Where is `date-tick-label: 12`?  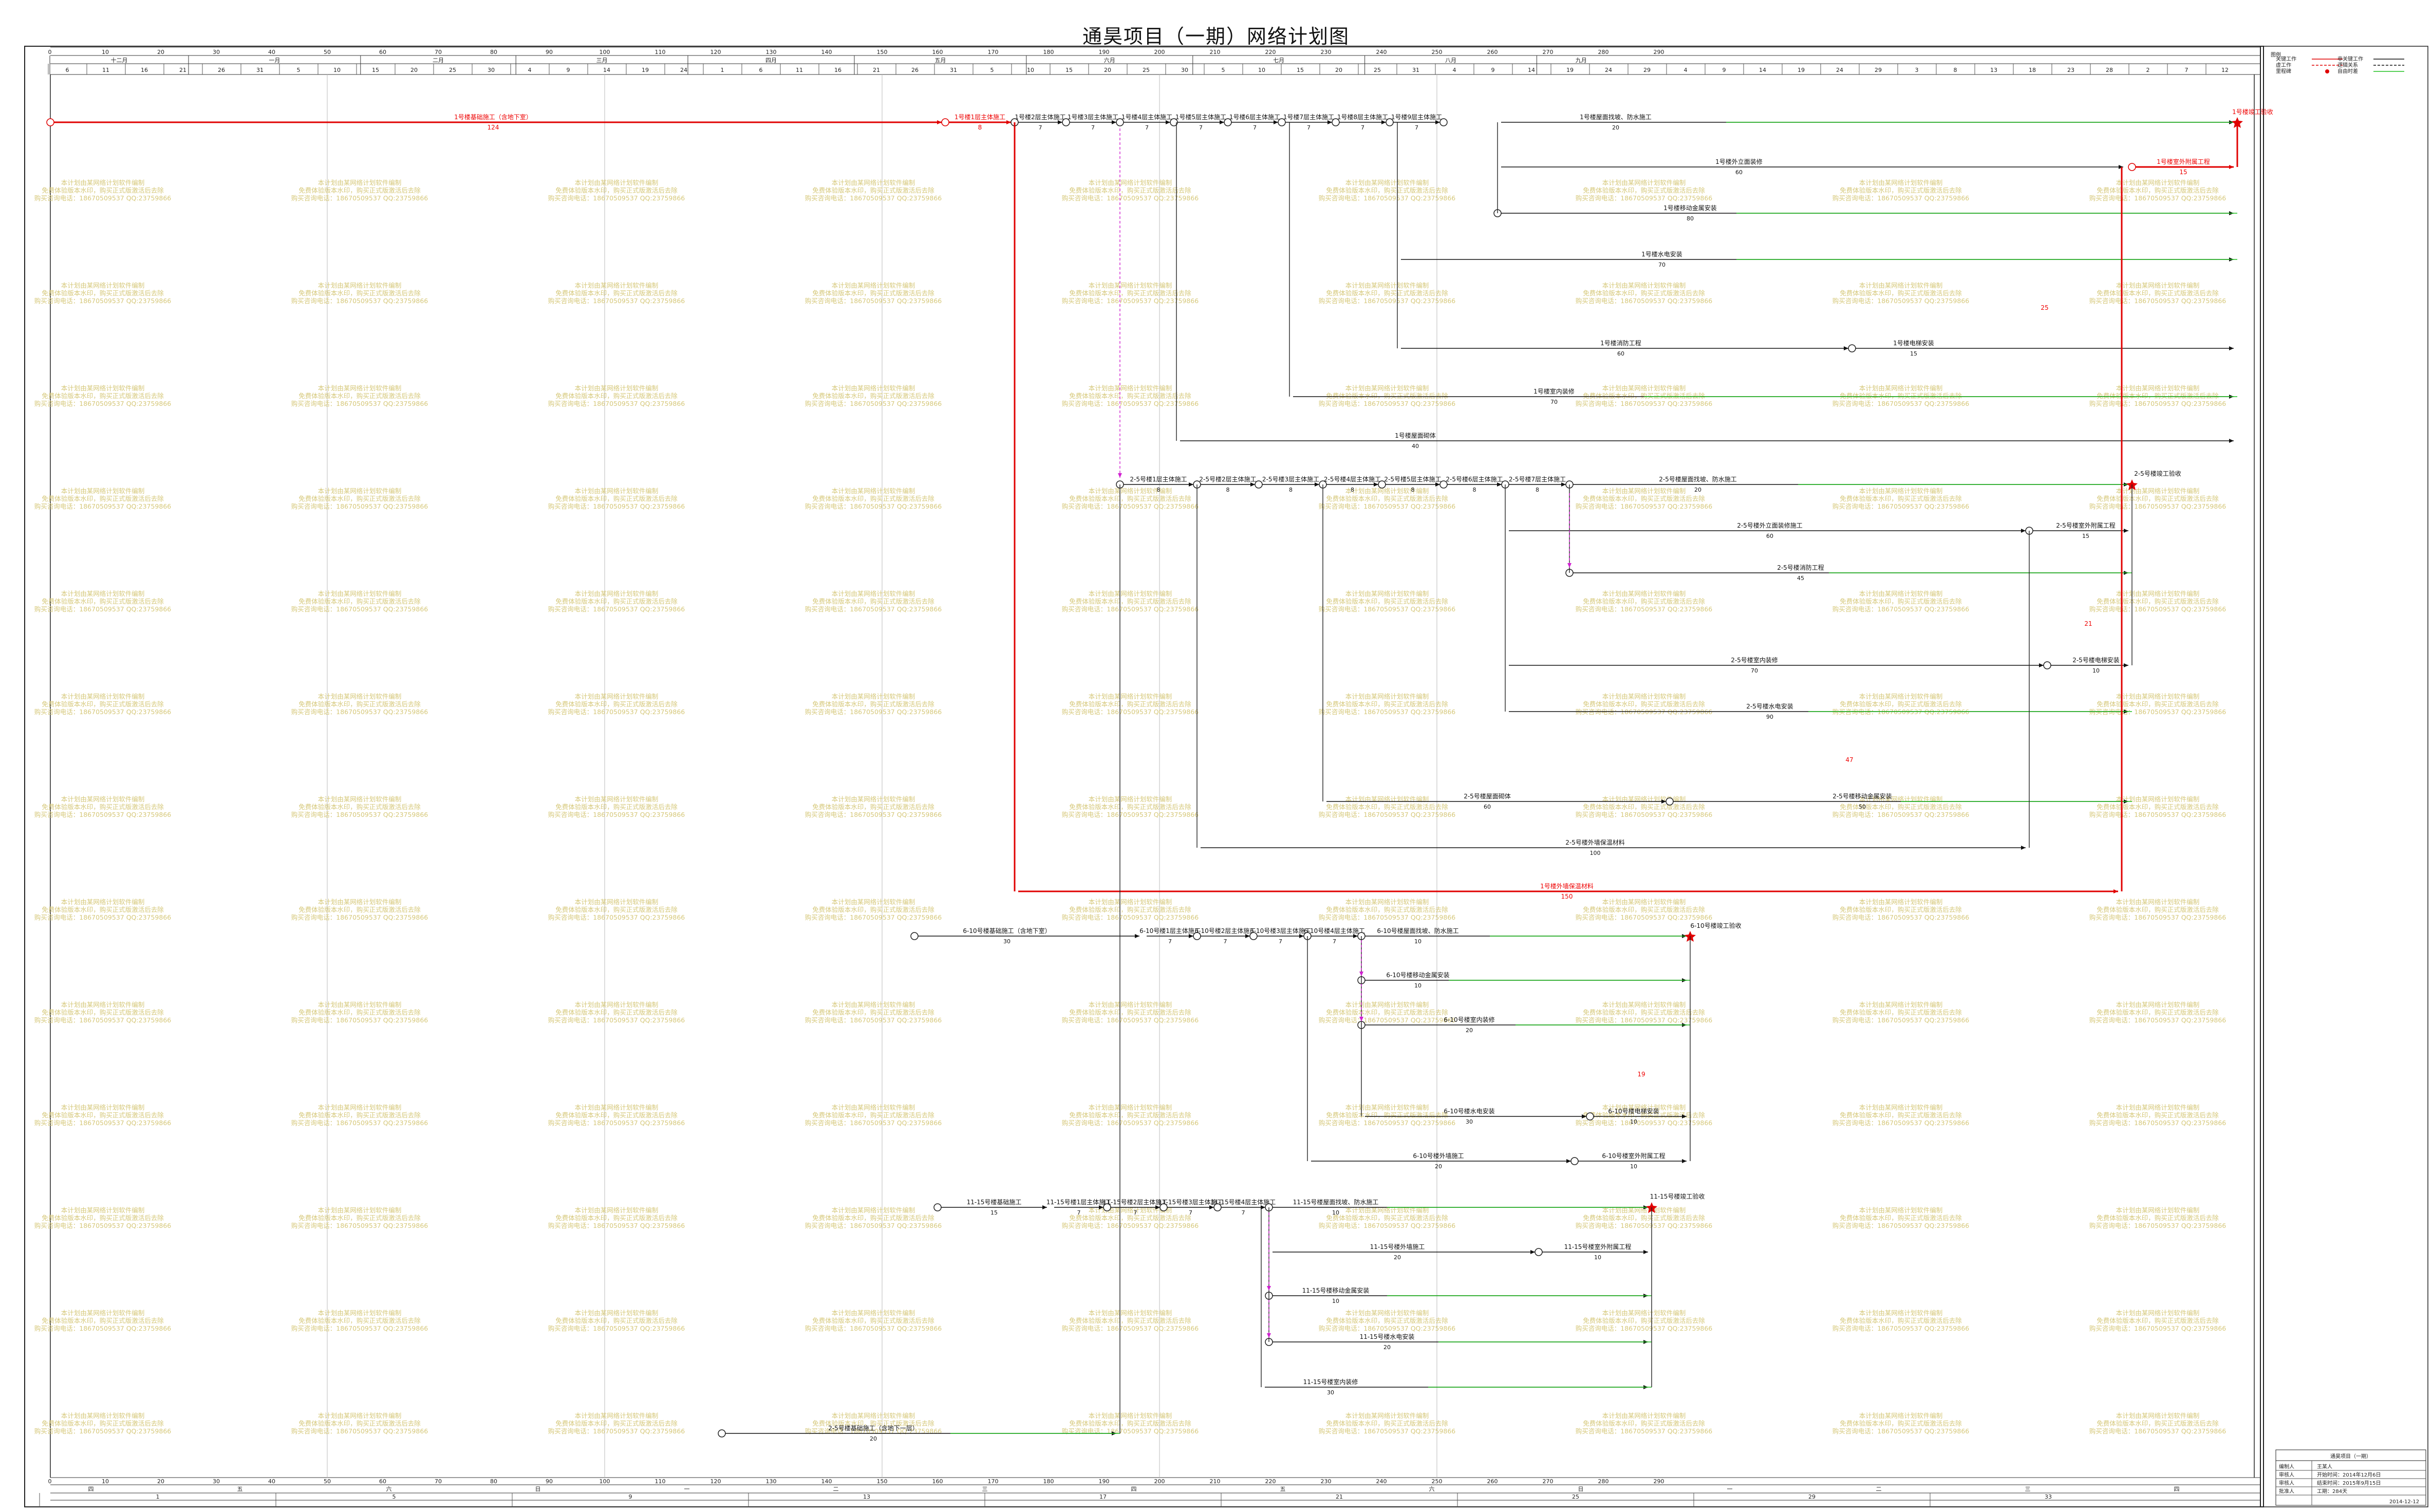
date-tick-label: 12 is located at coordinates (2225, 70).